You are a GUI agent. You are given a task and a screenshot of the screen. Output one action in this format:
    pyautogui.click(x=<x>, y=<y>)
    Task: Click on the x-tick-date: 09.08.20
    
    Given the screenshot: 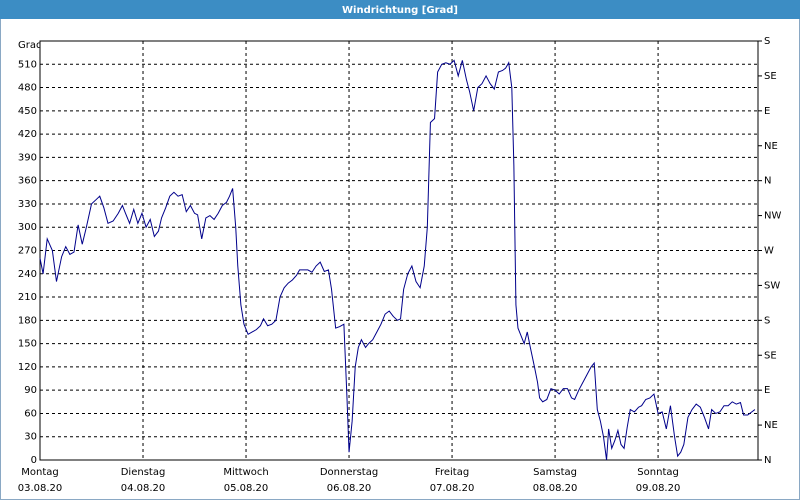 What is the action you would take?
    pyautogui.click(x=658, y=488)
    